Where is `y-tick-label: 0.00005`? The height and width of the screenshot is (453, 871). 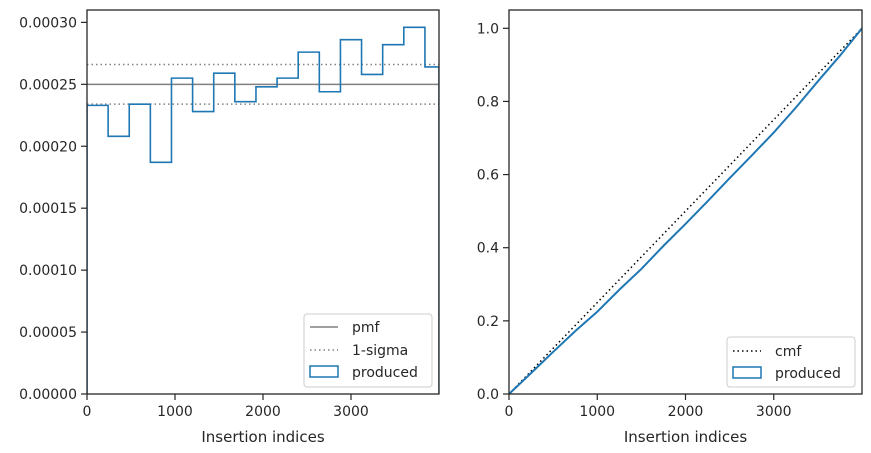
y-tick-label: 0.00005 is located at coordinates (48, 333).